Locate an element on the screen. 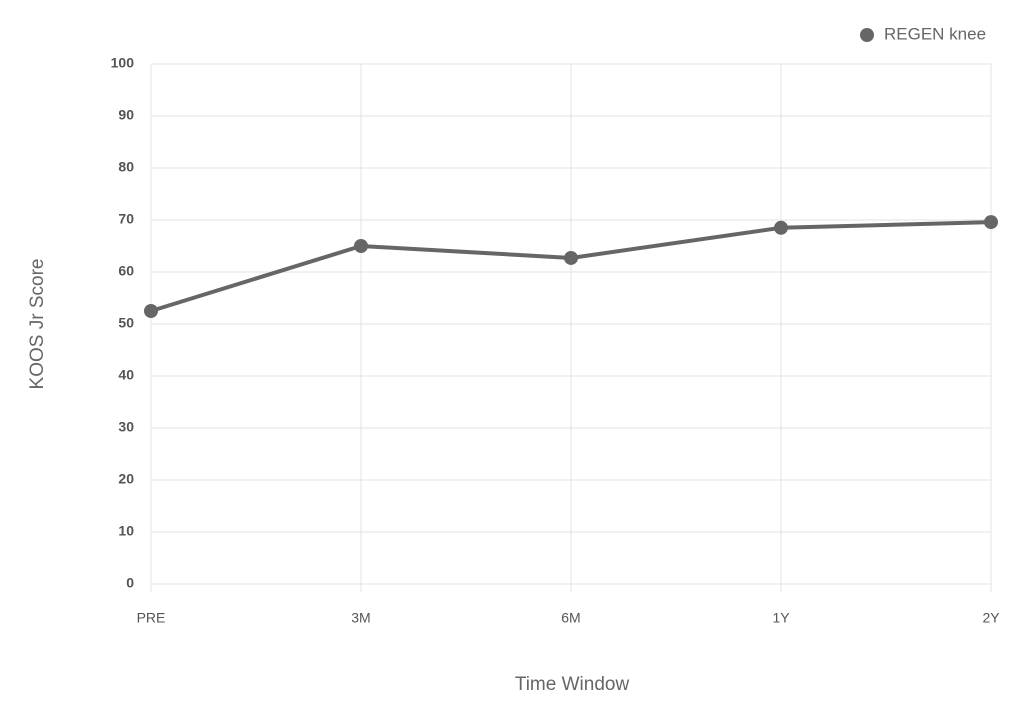 The image size is (1024, 725). y-tick-label: 90 is located at coordinates (126, 115).